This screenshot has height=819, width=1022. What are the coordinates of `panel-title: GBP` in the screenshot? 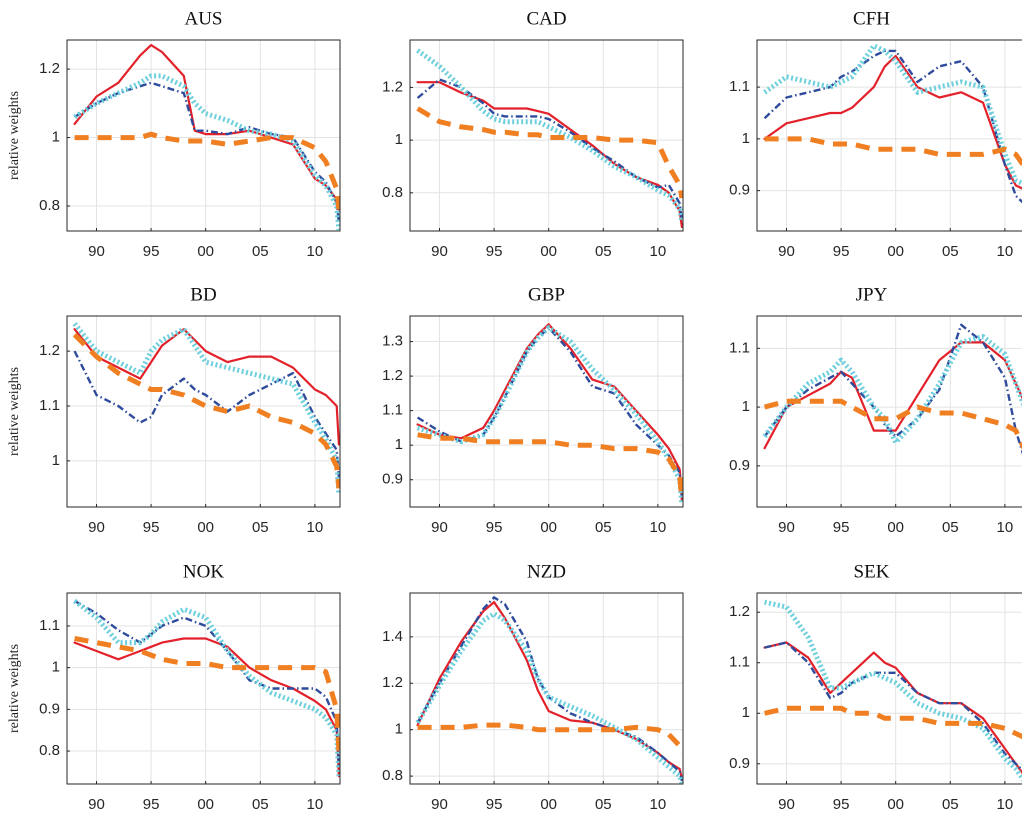 It's located at (546, 294).